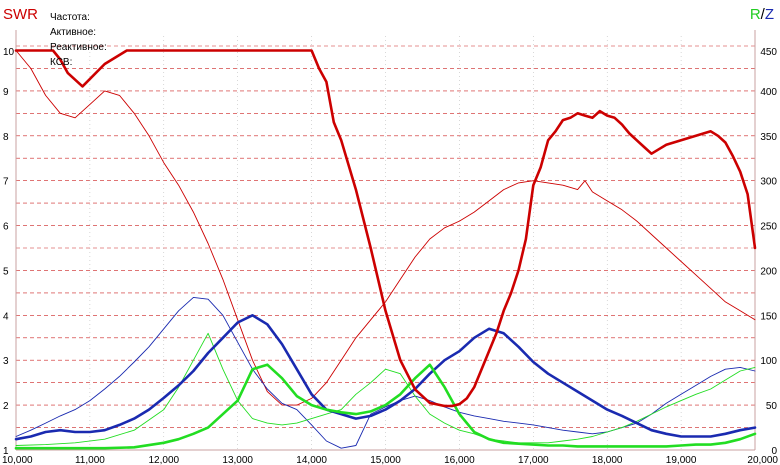  Describe the element at coordinates (311, 460) in the screenshot. I see `x-tick-label: 14,000` at that location.